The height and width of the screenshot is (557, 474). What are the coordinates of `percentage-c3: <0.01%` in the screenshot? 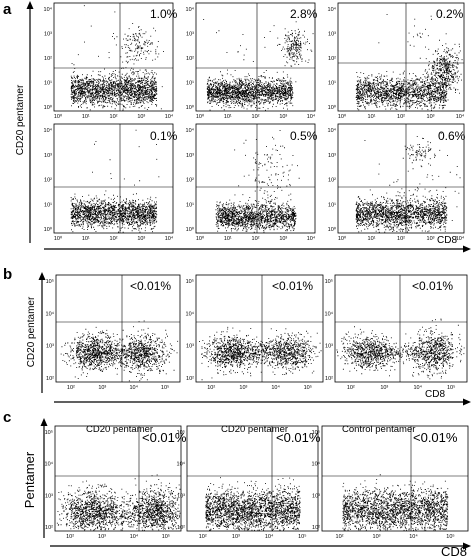 It's located at (435, 437).